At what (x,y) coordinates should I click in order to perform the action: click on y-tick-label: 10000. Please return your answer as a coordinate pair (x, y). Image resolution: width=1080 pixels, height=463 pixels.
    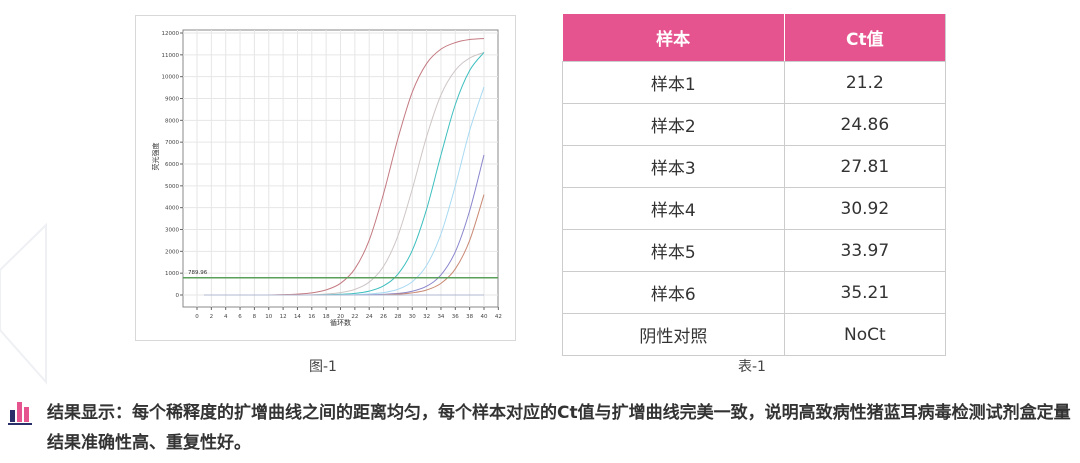
    Looking at the image, I should click on (171, 78).